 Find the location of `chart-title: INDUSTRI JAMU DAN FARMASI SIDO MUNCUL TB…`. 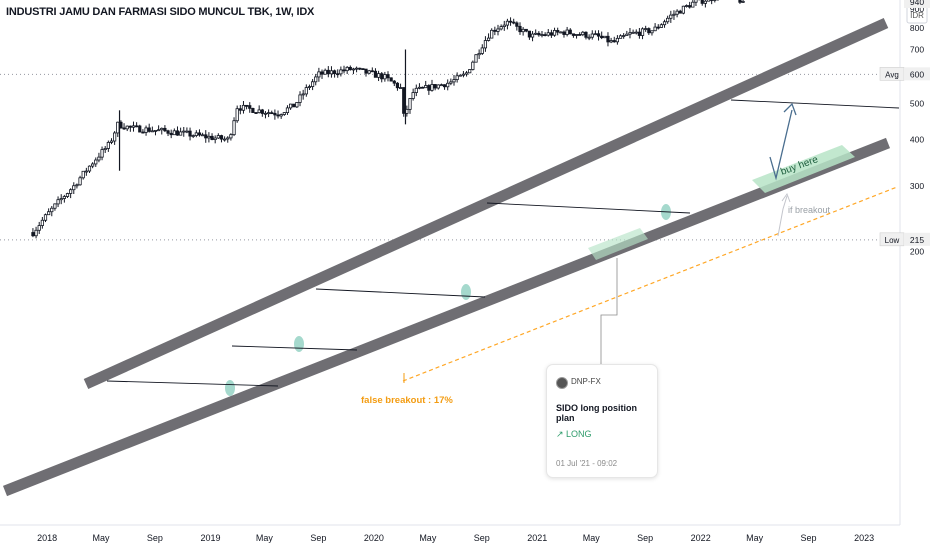

chart-title: INDUSTRI JAMU DAN FARMASI SIDO MUNCUL TB… is located at coordinates (160, 12).